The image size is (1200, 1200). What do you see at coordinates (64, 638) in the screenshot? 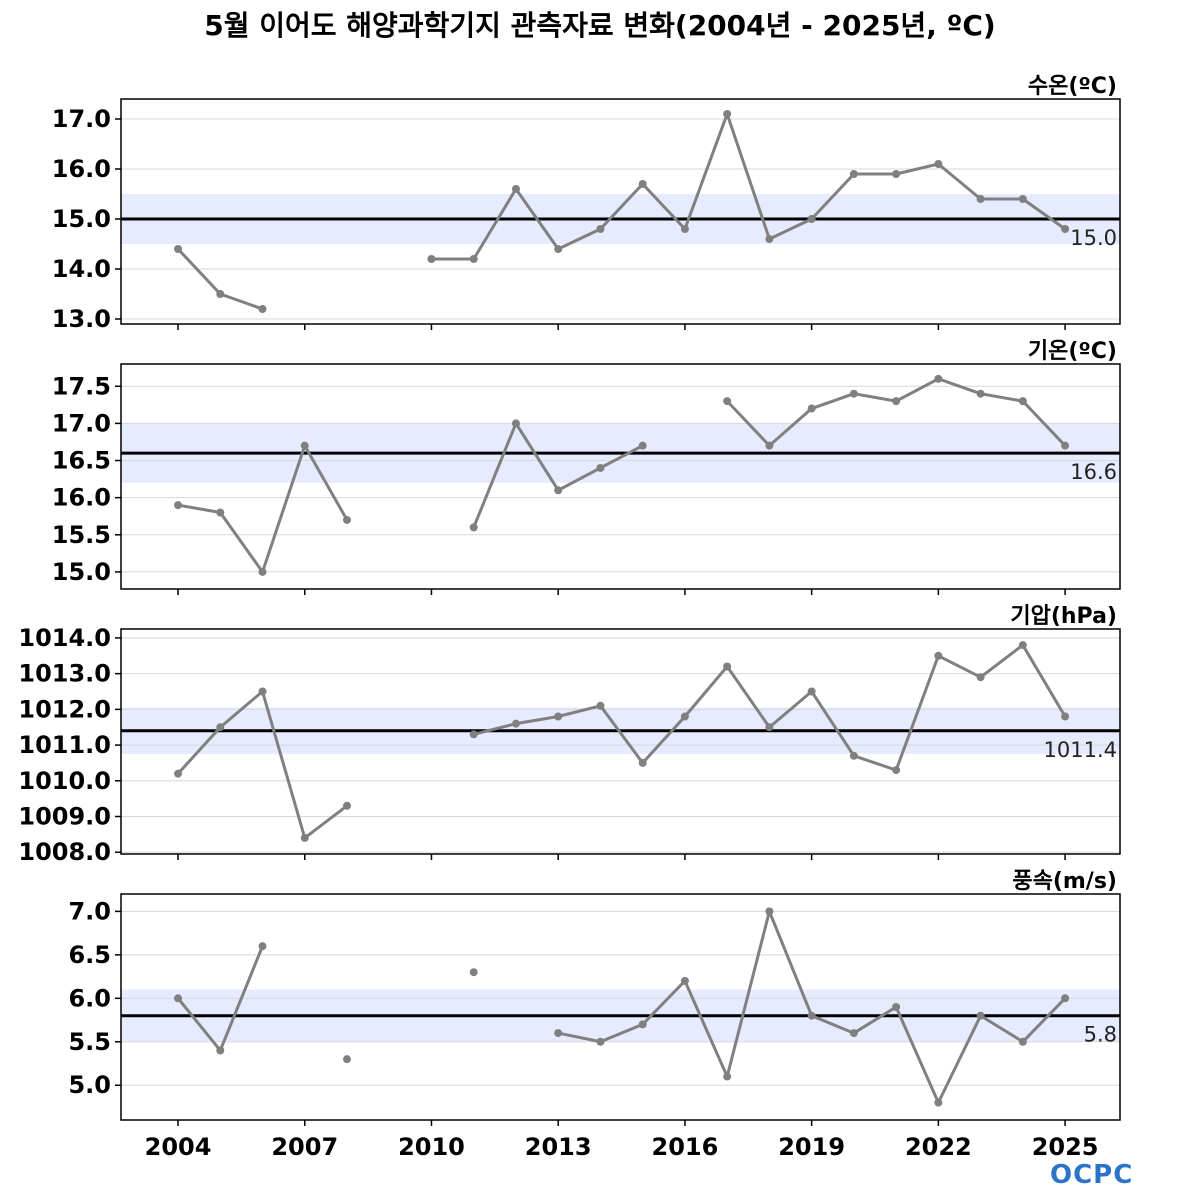
I see `y-tick-label: 1014.0` at bounding box center [64, 638].